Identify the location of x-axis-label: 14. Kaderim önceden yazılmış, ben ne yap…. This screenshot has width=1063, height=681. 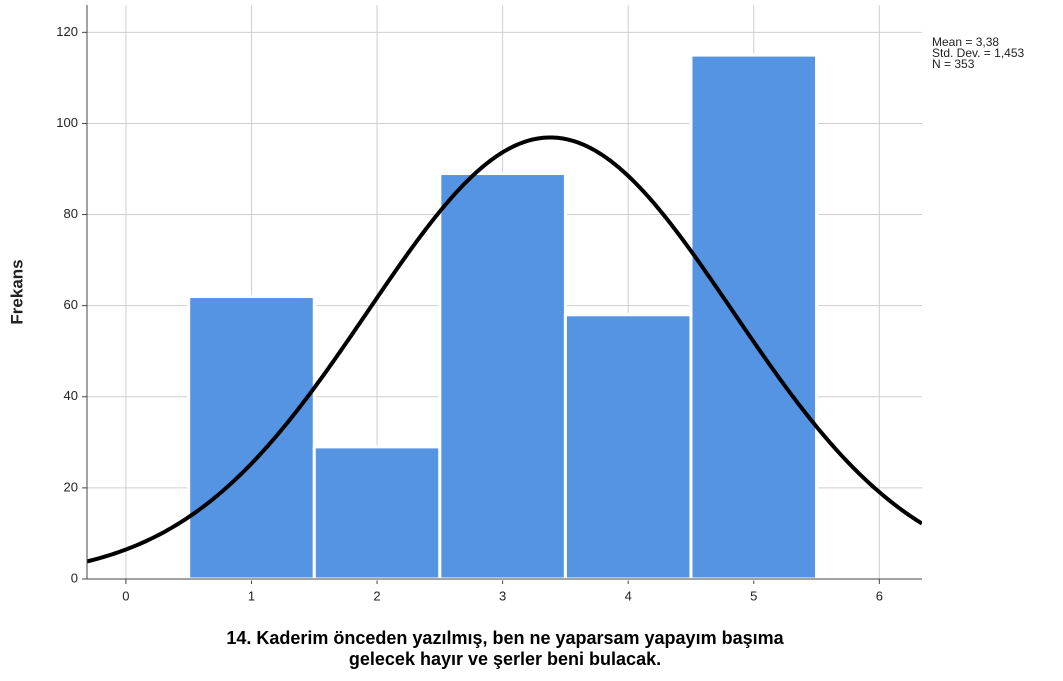
(505, 638).